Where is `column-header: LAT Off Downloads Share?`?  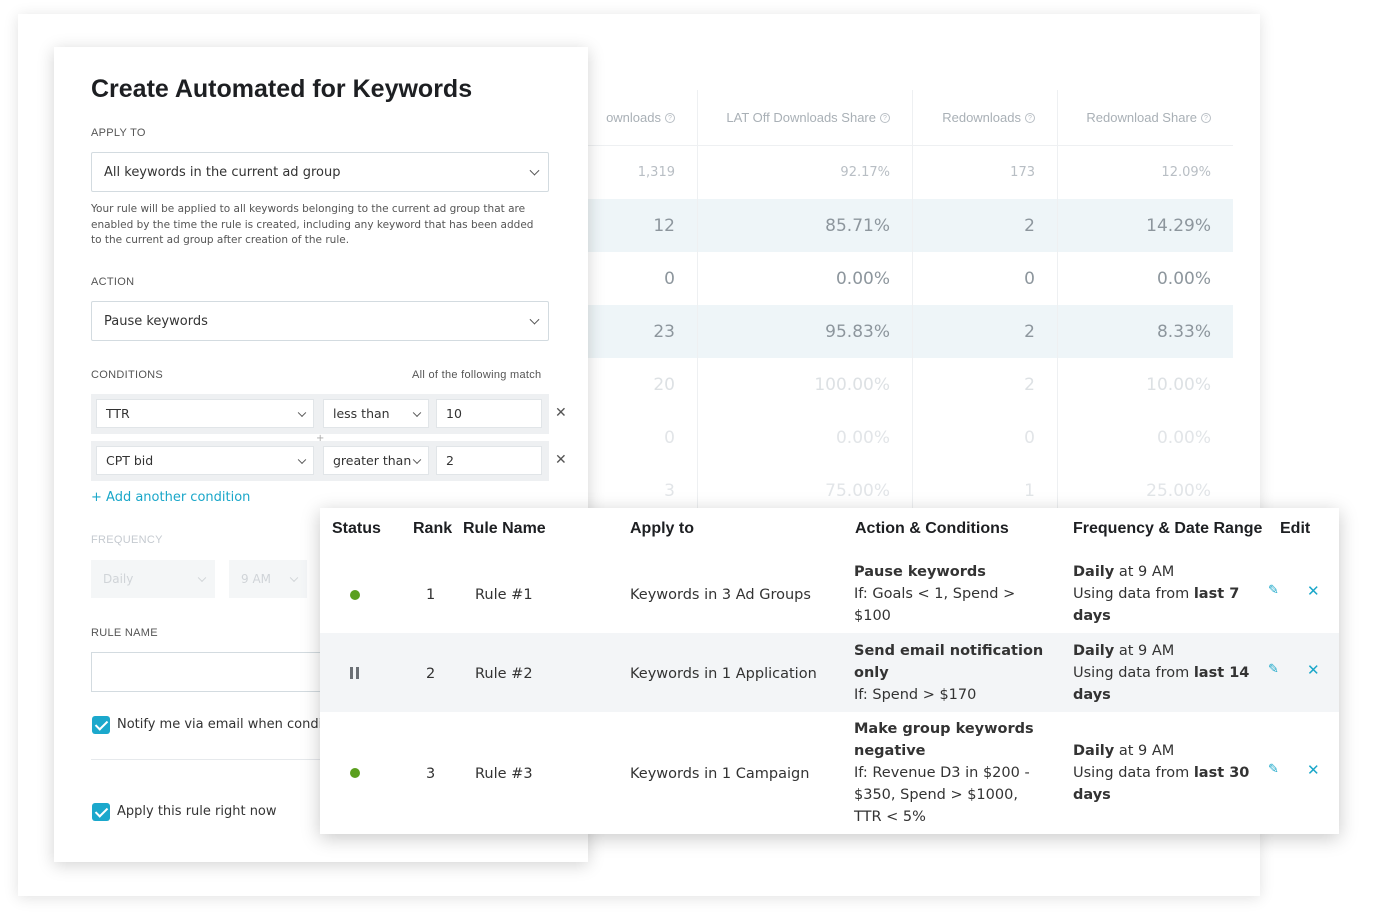 column-header: LAT Off Downloads Share? is located at coordinates (805, 117).